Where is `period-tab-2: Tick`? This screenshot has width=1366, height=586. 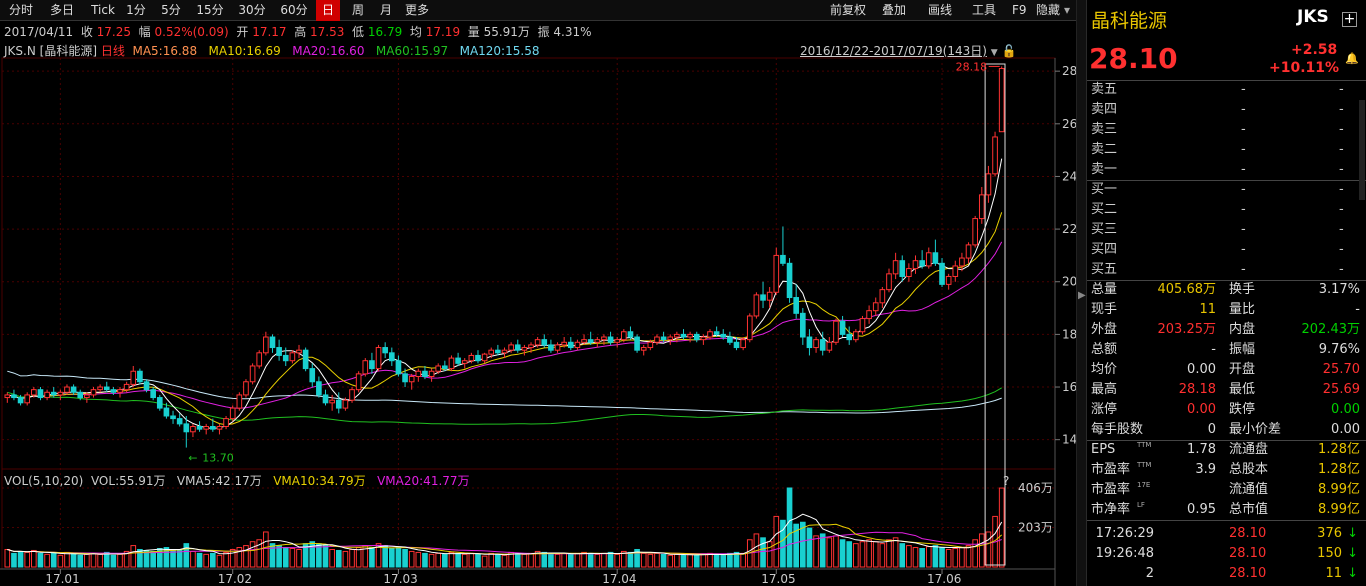 period-tab-2: Tick is located at coordinates (103, 10).